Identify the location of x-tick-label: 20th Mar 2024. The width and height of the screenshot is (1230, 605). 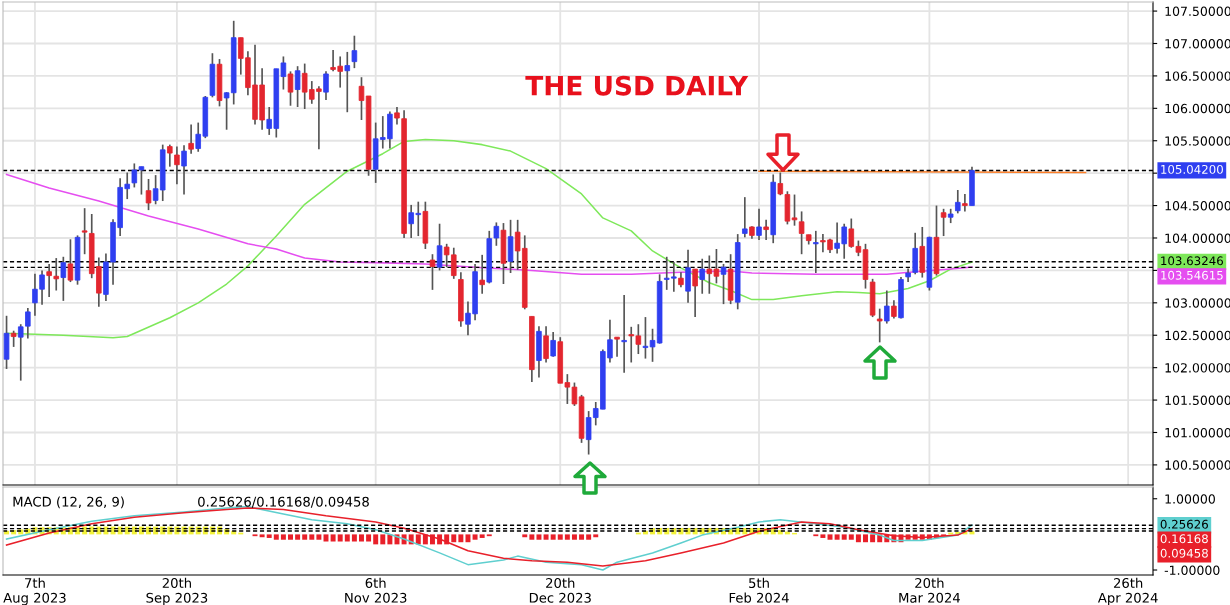
(929, 590).